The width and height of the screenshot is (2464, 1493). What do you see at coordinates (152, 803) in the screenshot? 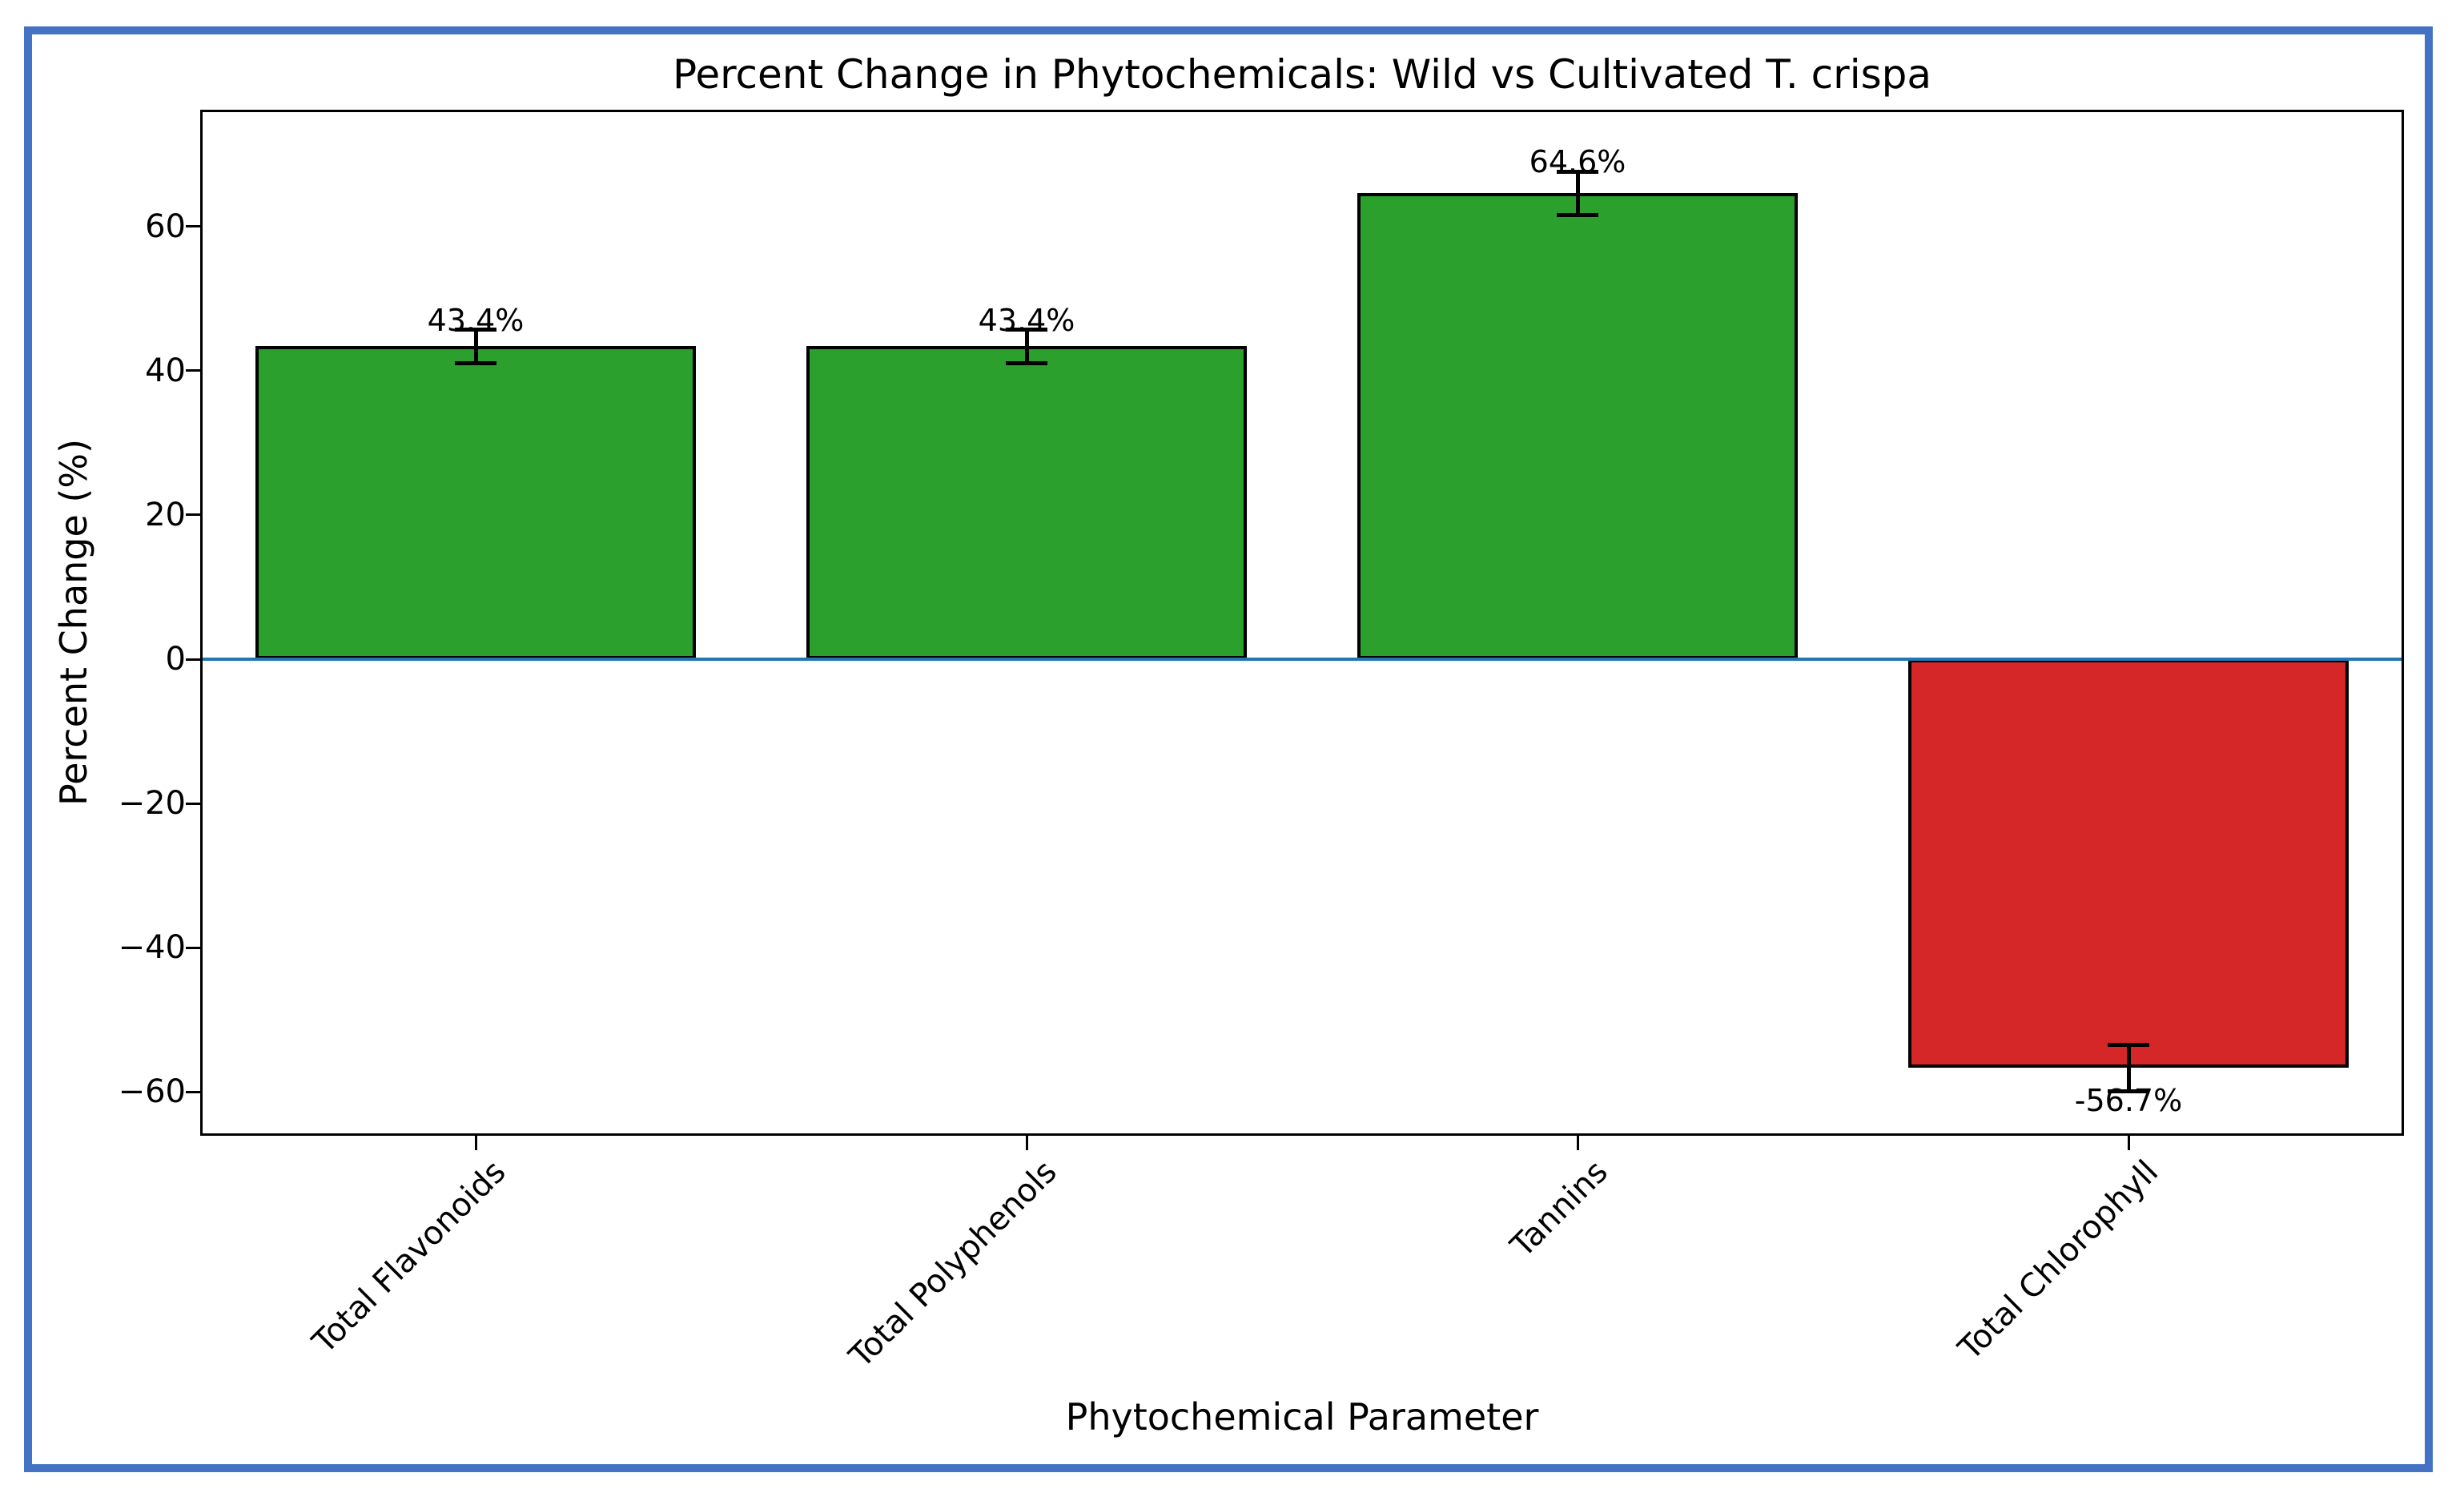
I see `y-tick-label: −20` at bounding box center [152, 803].